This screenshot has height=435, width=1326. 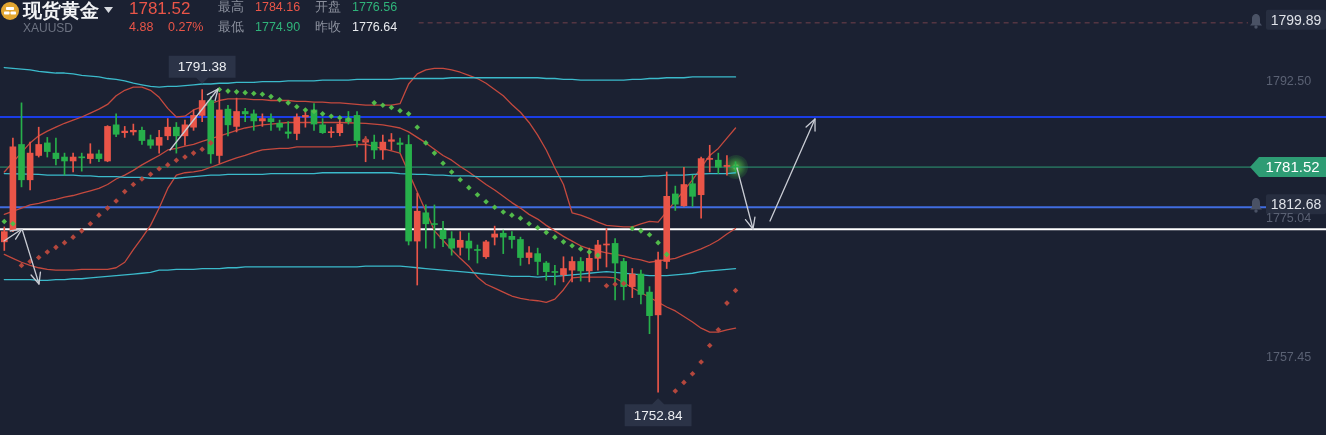 I want to click on annotation: 1774.90, so click(x=278, y=27).